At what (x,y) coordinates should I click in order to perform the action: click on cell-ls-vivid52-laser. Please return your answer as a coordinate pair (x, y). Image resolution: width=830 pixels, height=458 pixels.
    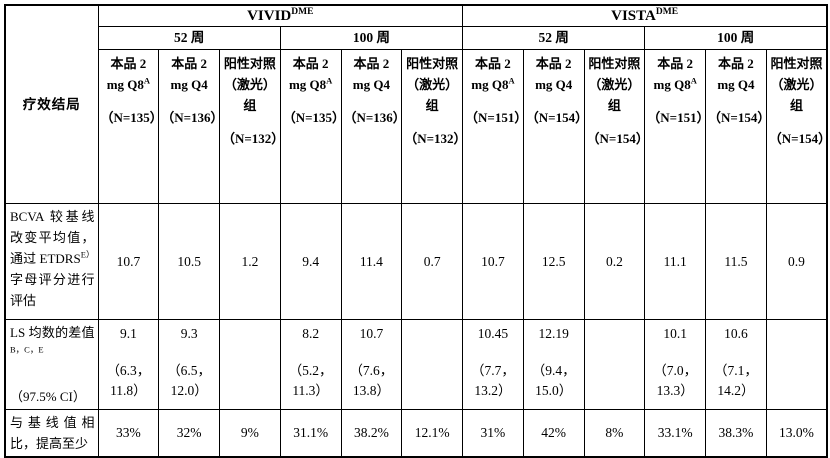
    Looking at the image, I should click on (250, 364).